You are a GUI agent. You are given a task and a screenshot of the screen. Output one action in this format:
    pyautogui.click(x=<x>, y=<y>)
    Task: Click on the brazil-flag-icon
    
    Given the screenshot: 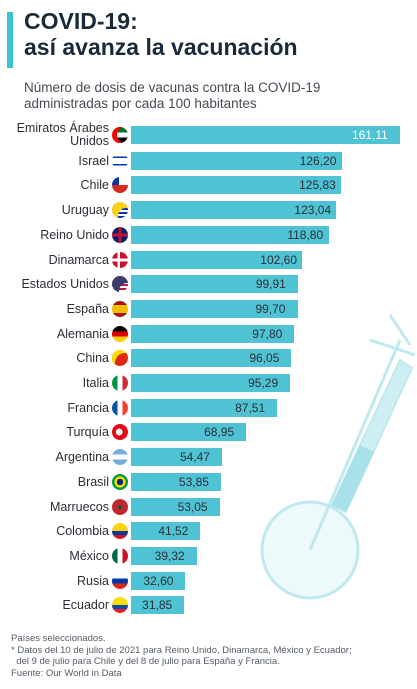 What is the action you would take?
    pyautogui.click(x=120, y=481)
    